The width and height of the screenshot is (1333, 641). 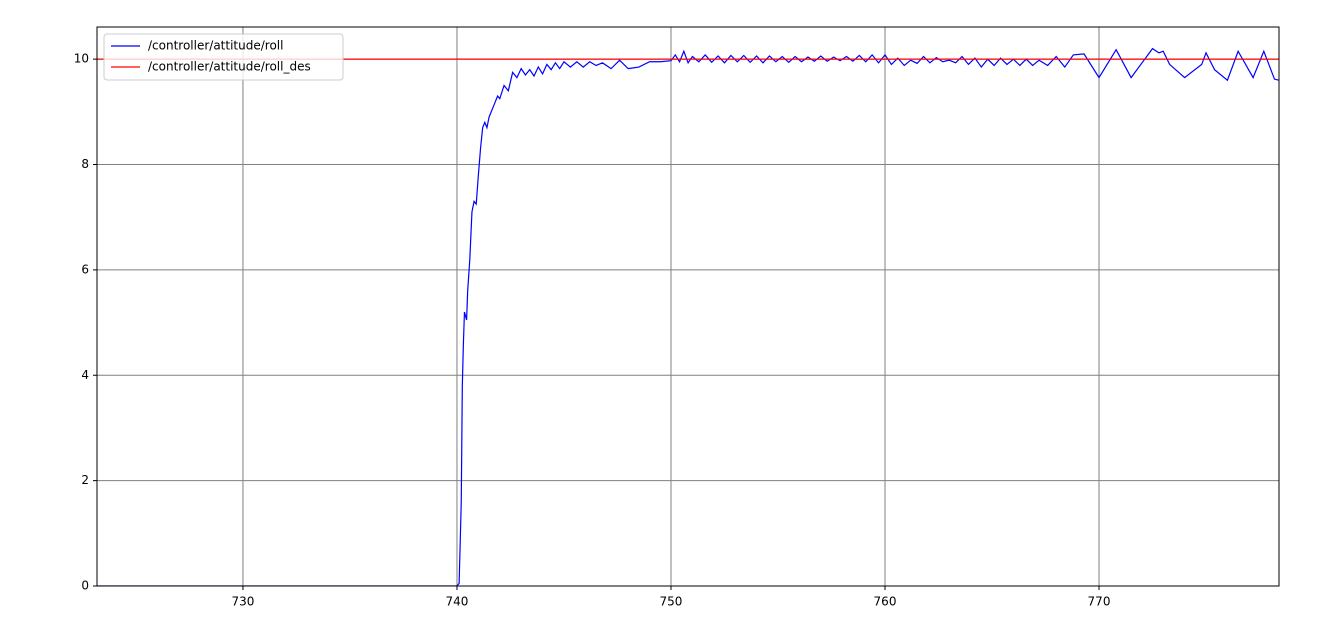 What do you see at coordinates (223, 57) in the screenshot?
I see `legend-box` at bounding box center [223, 57].